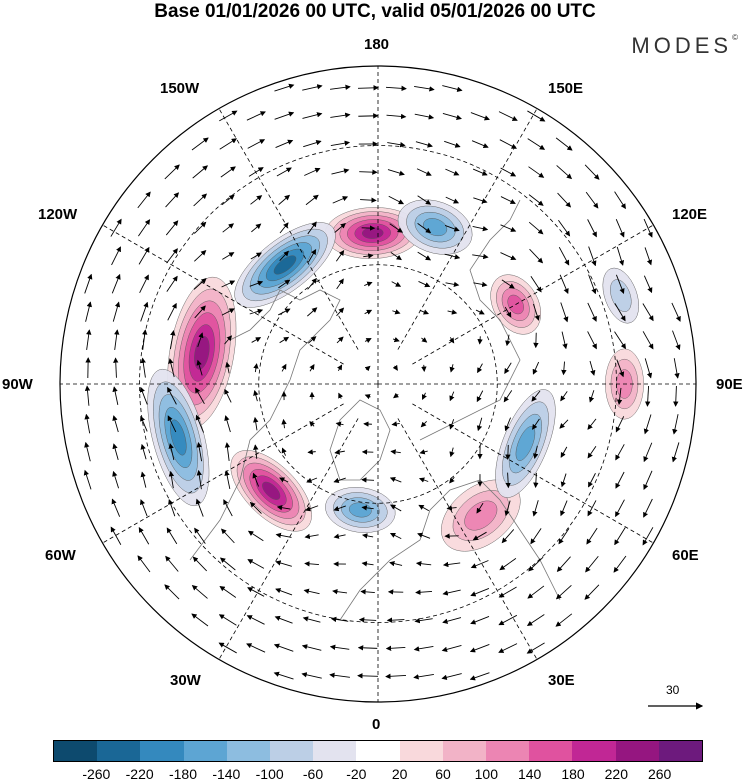 Image resolution: width=750 pixels, height=783 pixels. What do you see at coordinates (486, 774) in the screenshot?
I see `colorbar-tick-label: 100` at bounding box center [486, 774].